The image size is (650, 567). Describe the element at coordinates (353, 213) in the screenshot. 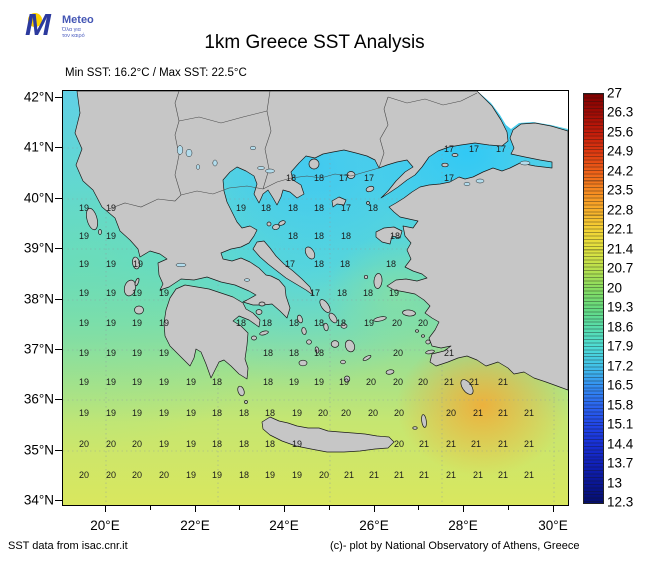

I see `lakes` at that location.